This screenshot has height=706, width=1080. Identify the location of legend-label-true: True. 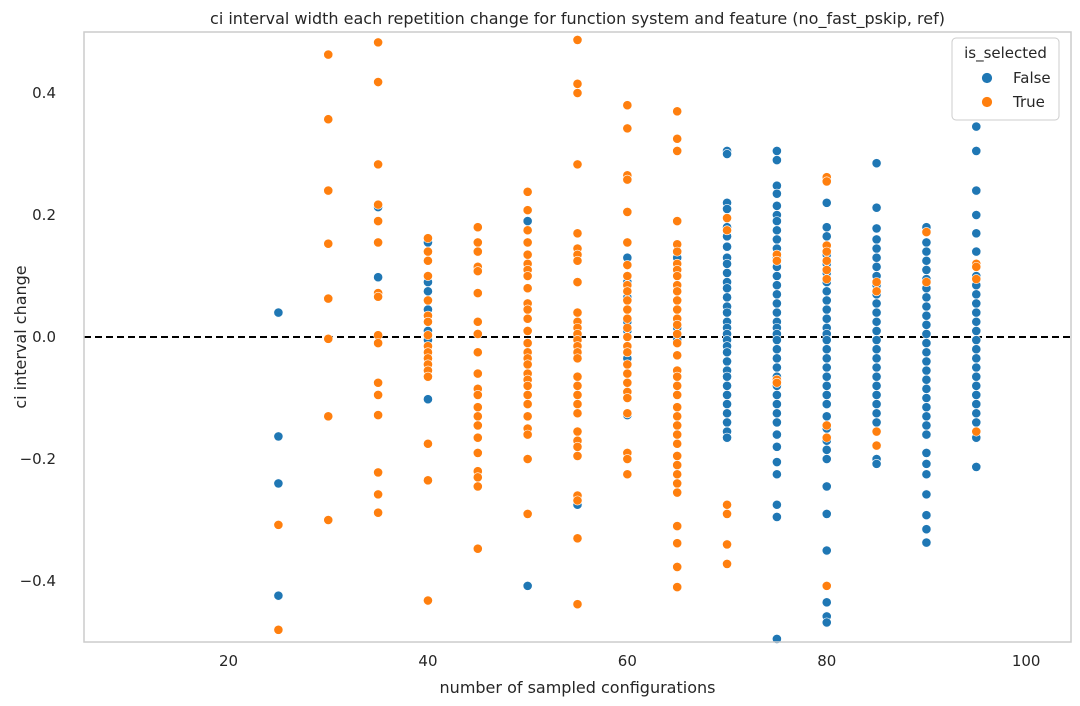
(1028, 102).